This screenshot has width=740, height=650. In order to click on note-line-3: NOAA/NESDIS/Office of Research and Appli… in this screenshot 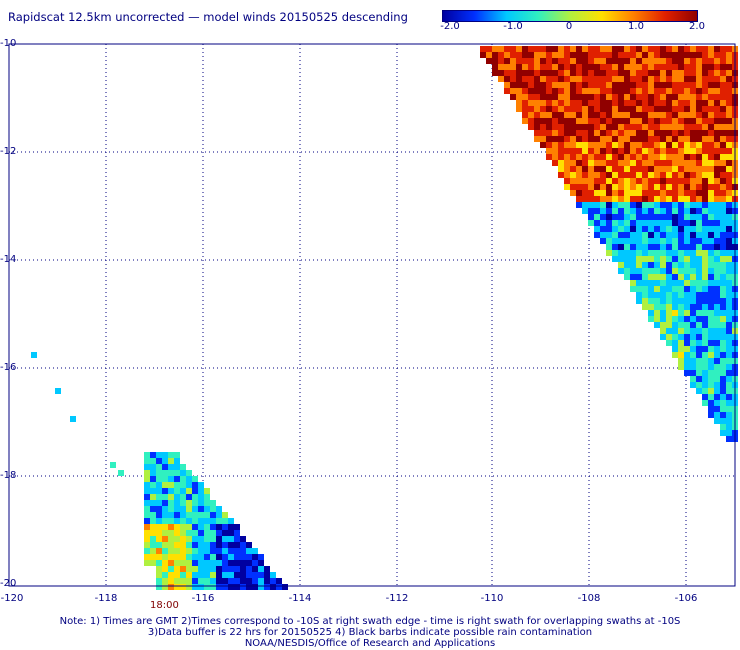, I will do `click(370, 643)`.